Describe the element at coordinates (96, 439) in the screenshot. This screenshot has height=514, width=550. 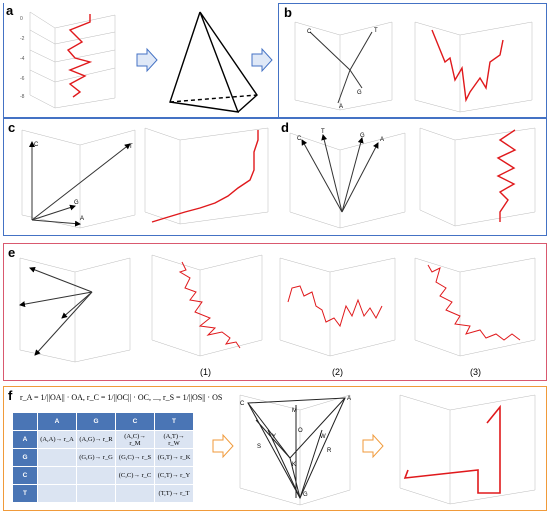
I see `matrix-cell: (A,G)→ r_R` at that location.